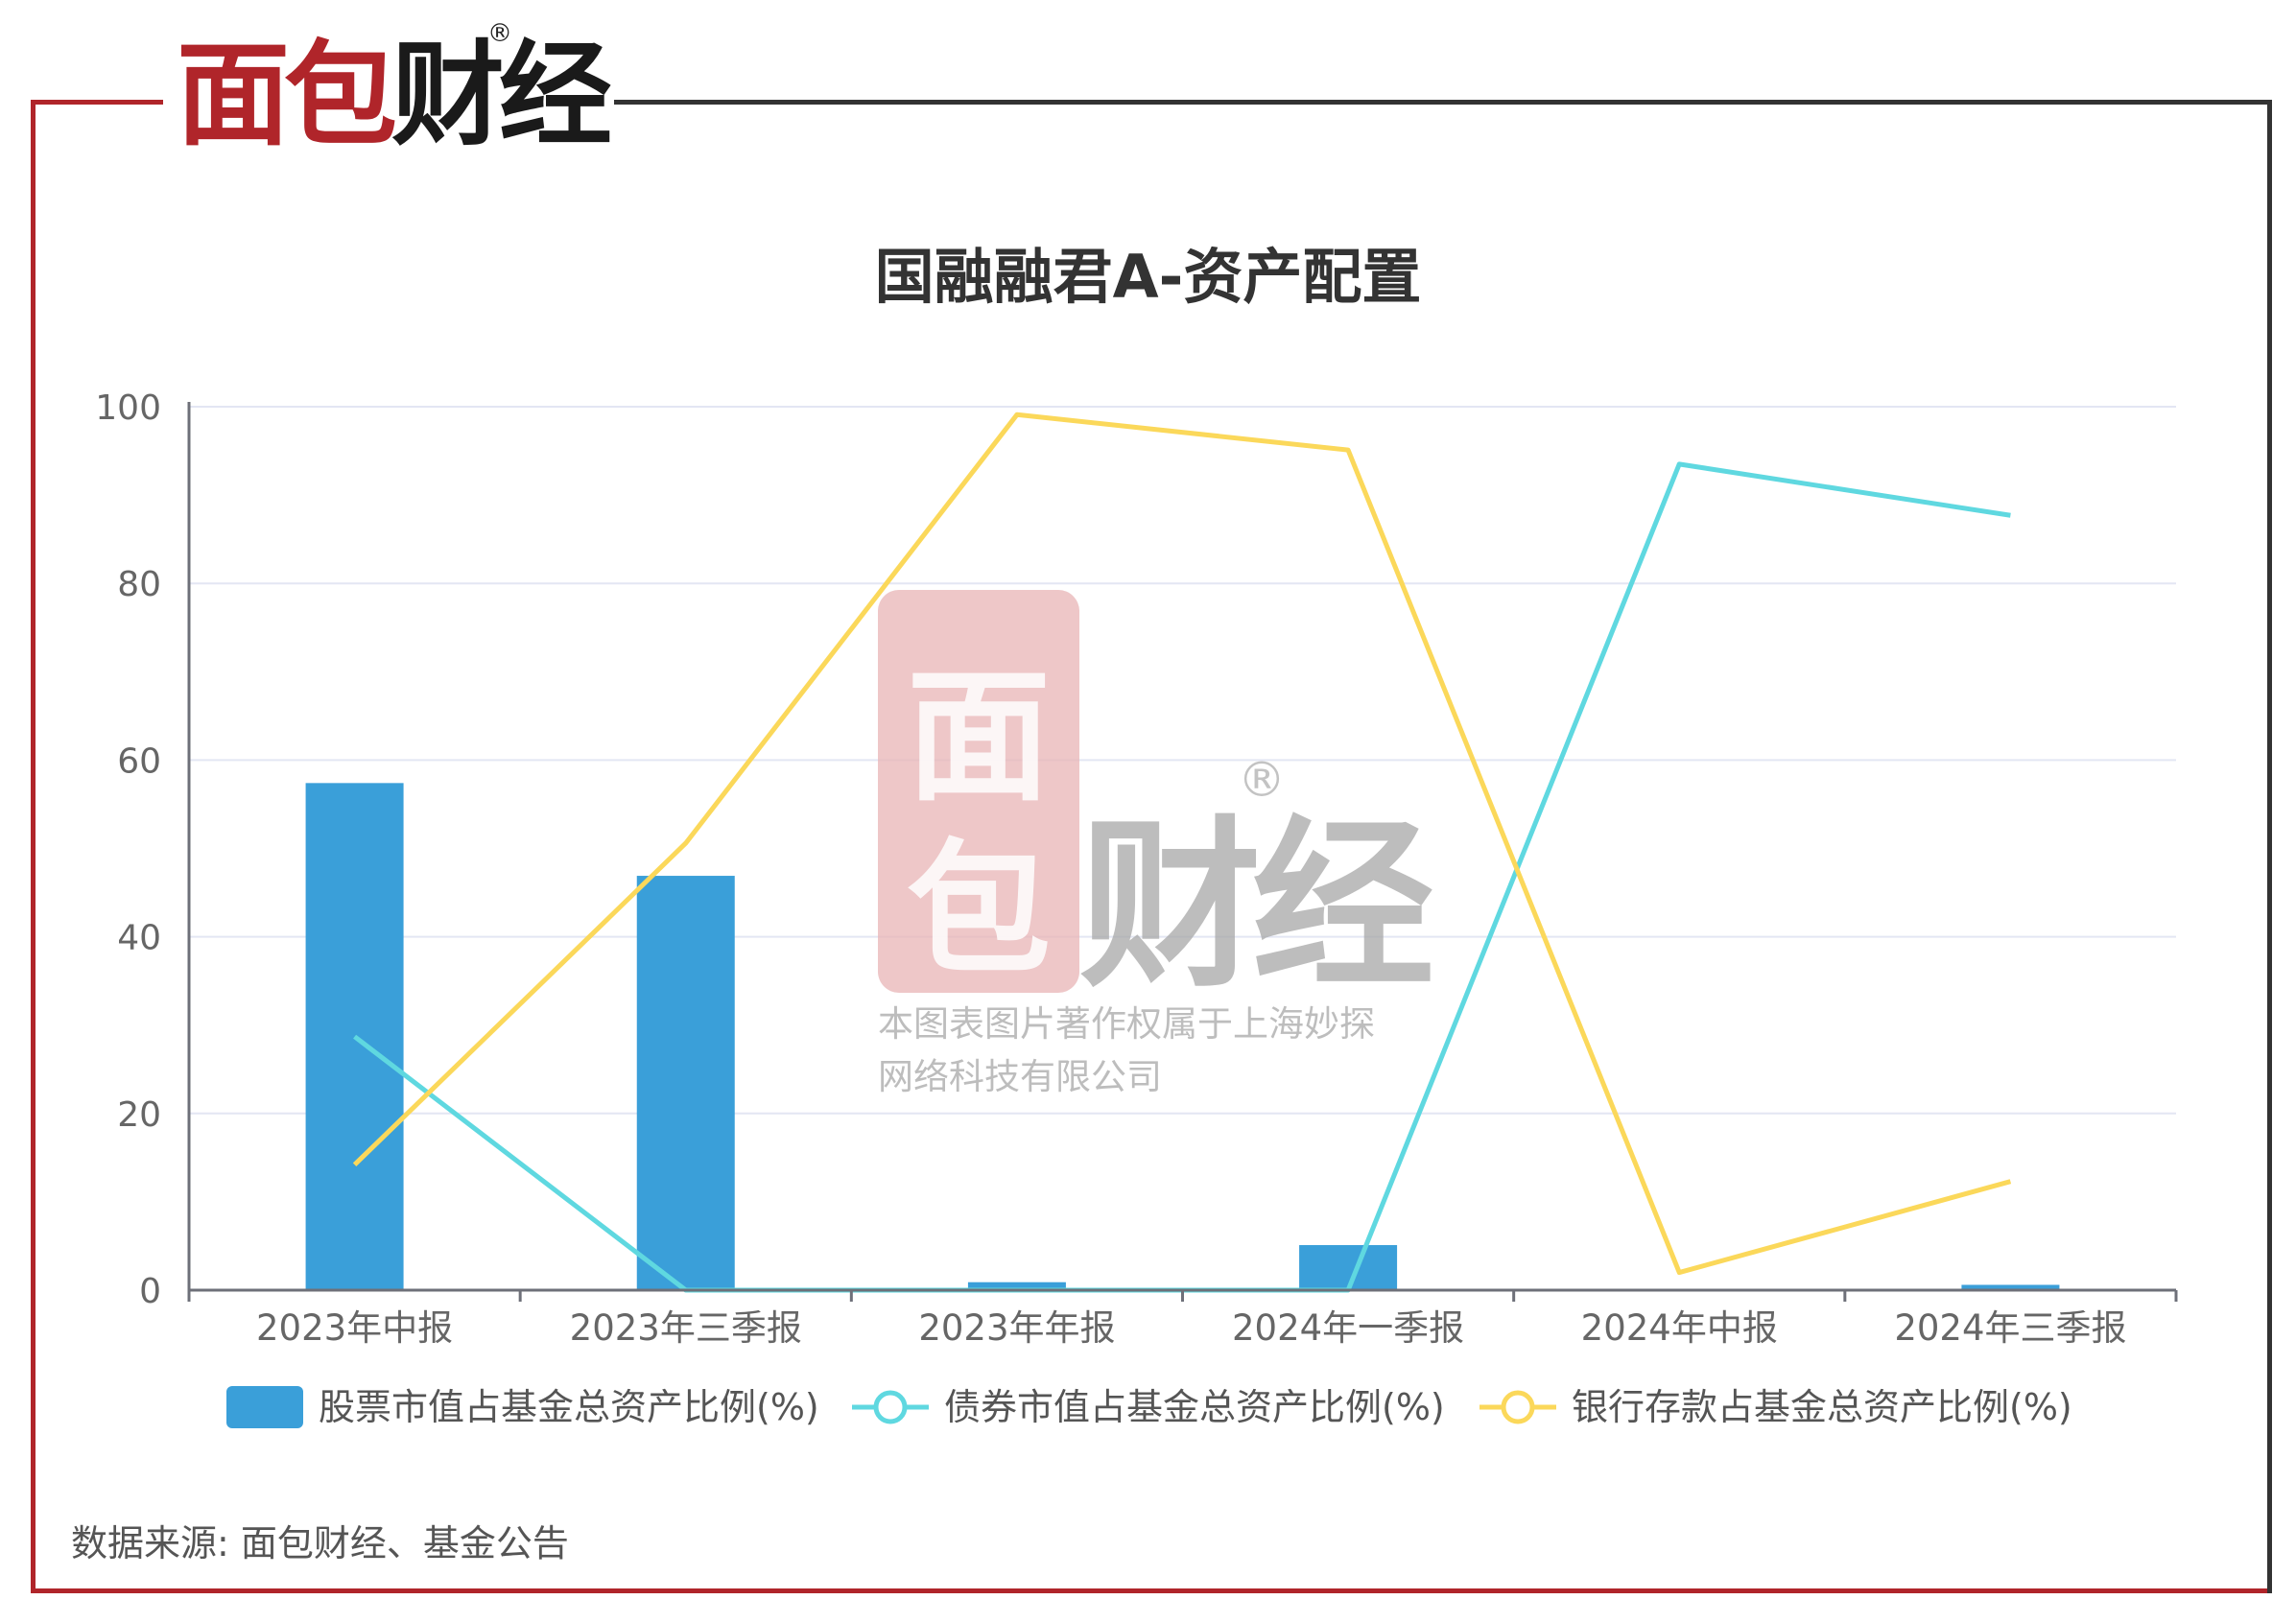  I want to click on brand-logo-text: 面包财经, so click(394, 95).